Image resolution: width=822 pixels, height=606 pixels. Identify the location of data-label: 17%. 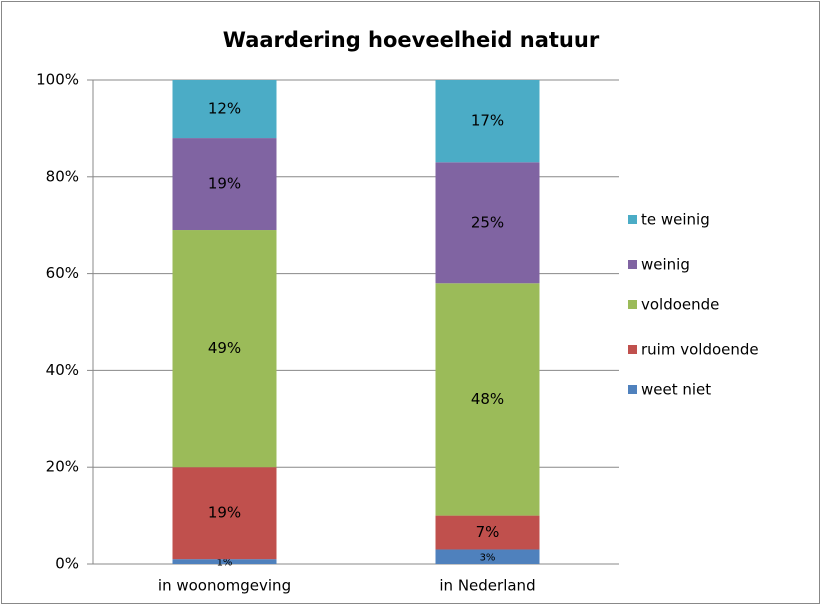
(487, 121).